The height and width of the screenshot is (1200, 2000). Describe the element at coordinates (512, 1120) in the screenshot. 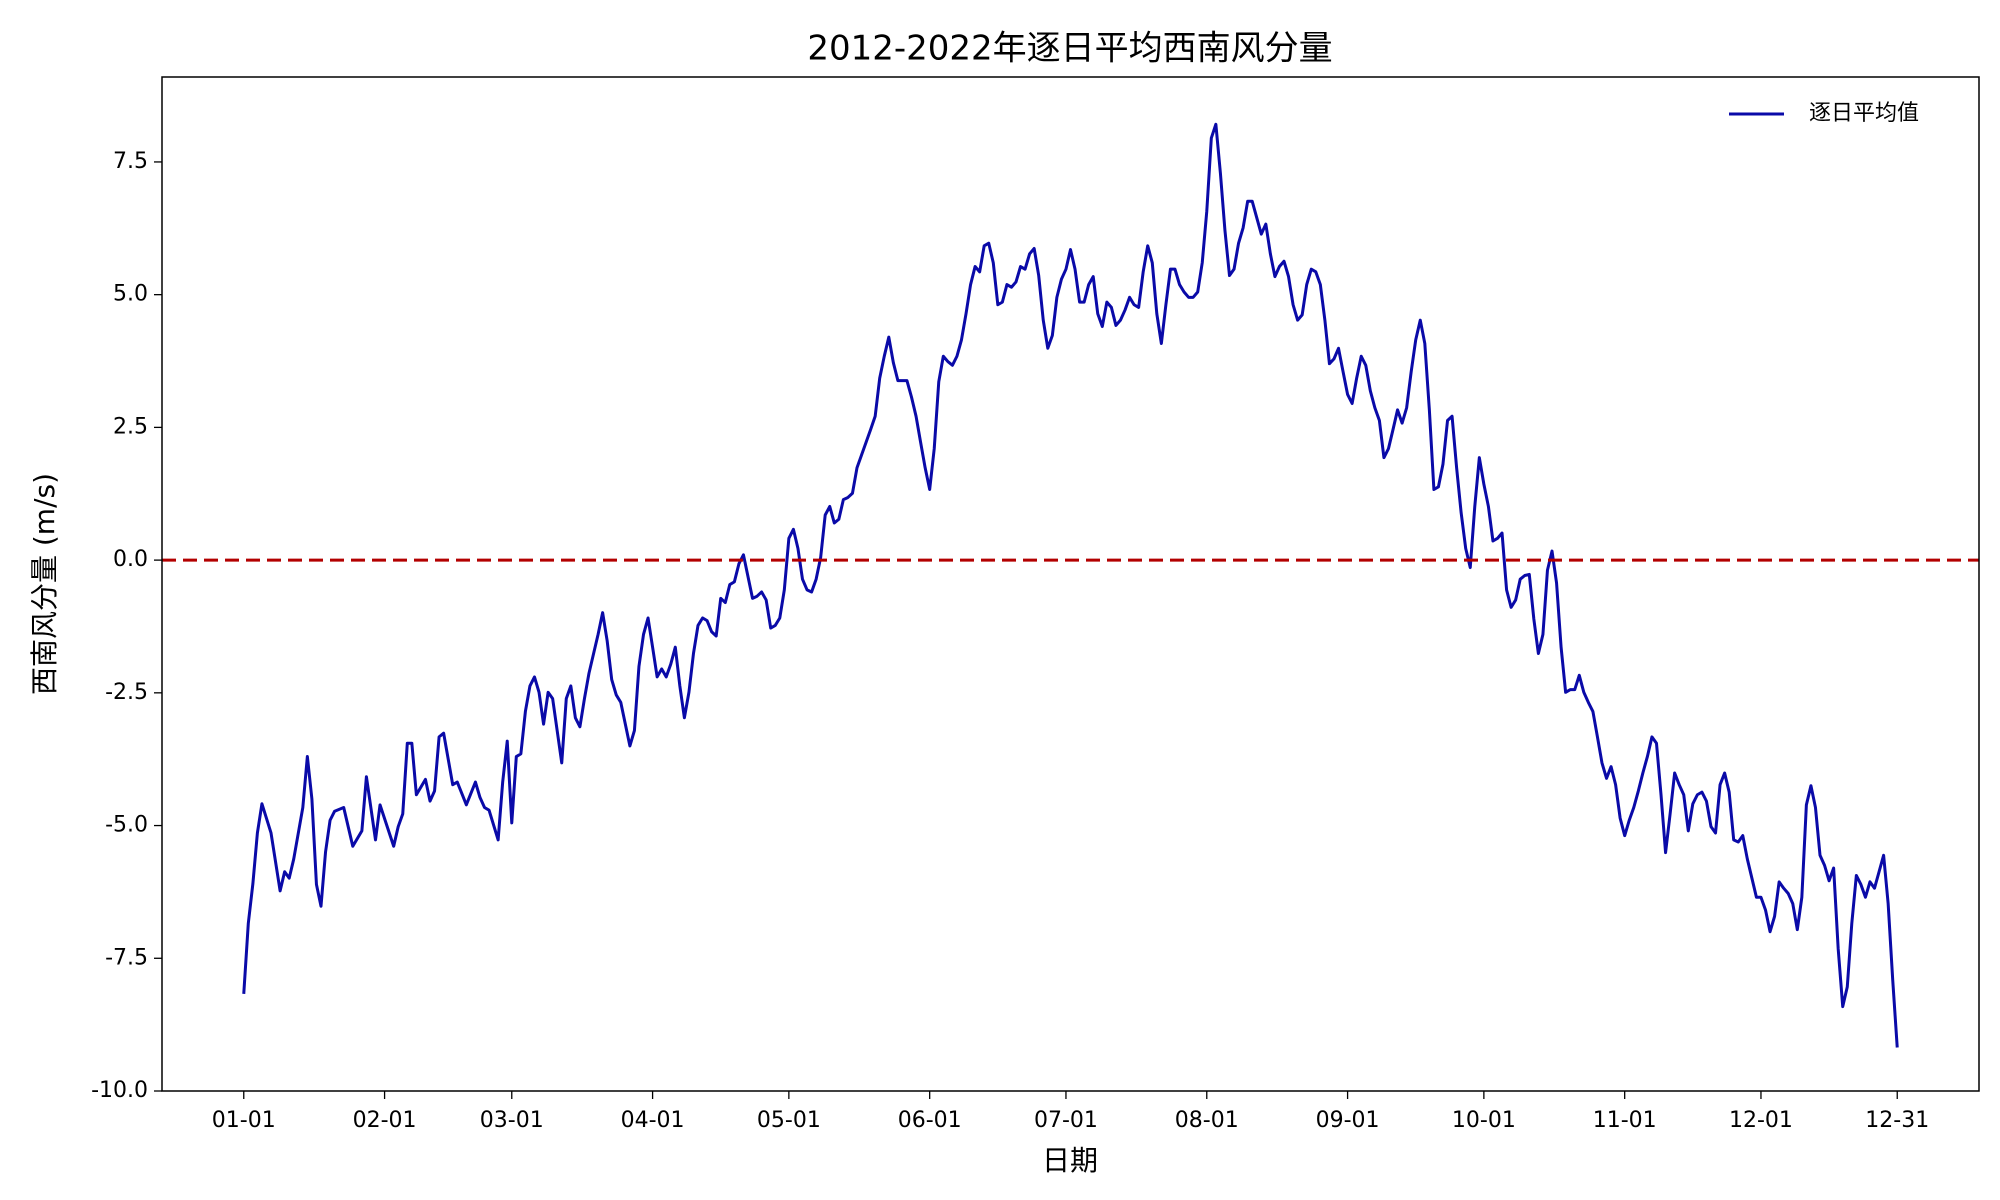

I see `x-tick-label: 03-01` at that location.